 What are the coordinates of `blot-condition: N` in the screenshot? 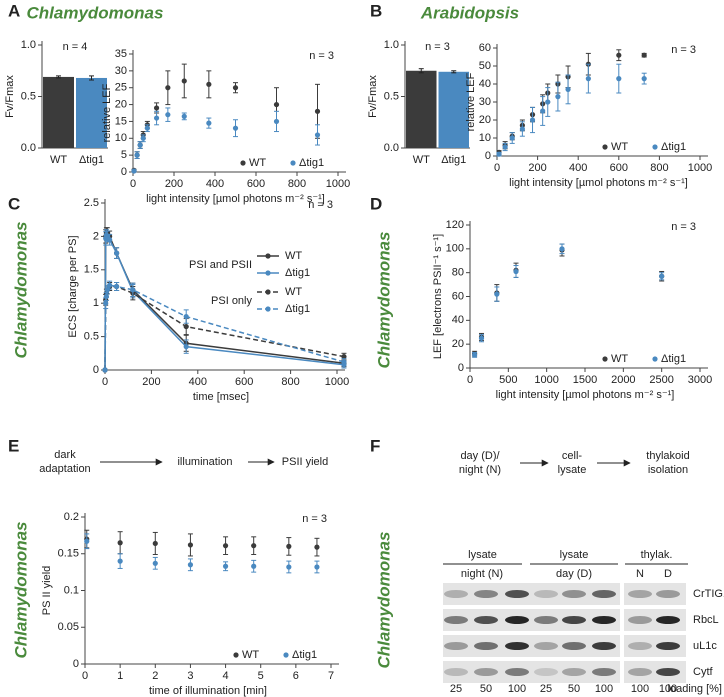 It's located at (640, 574).